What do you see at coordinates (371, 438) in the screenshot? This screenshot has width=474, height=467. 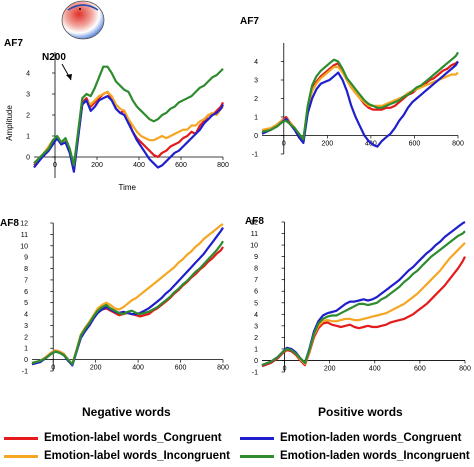 I see `legend-label: Emotion-laden words_Congruent` at bounding box center [371, 438].